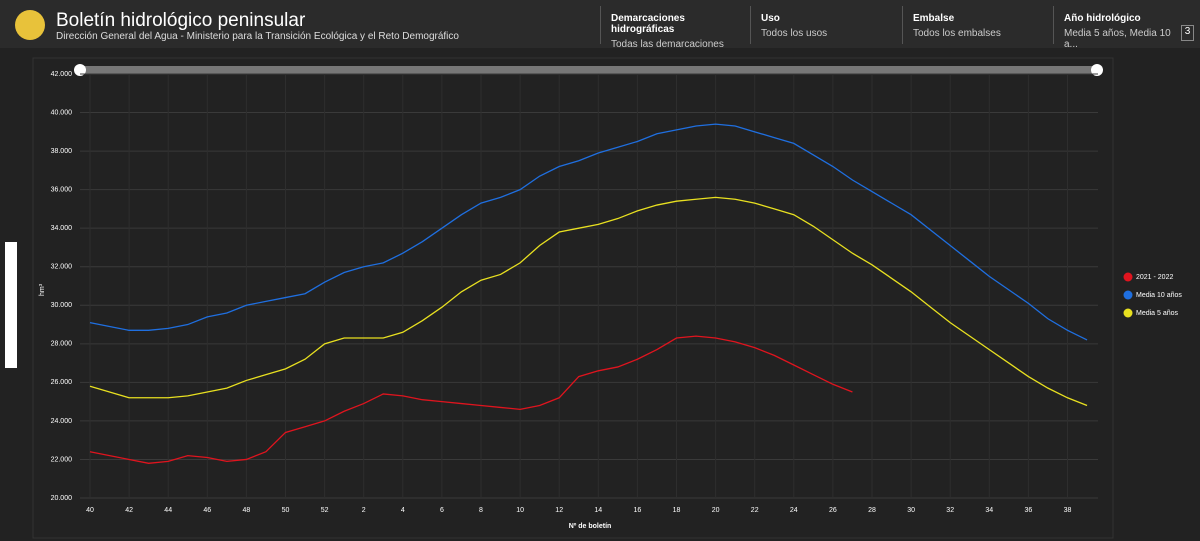 The height and width of the screenshot is (541, 1200). Describe the element at coordinates (42, 289) in the screenshot. I see `y-axis-label: hm³` at that location.